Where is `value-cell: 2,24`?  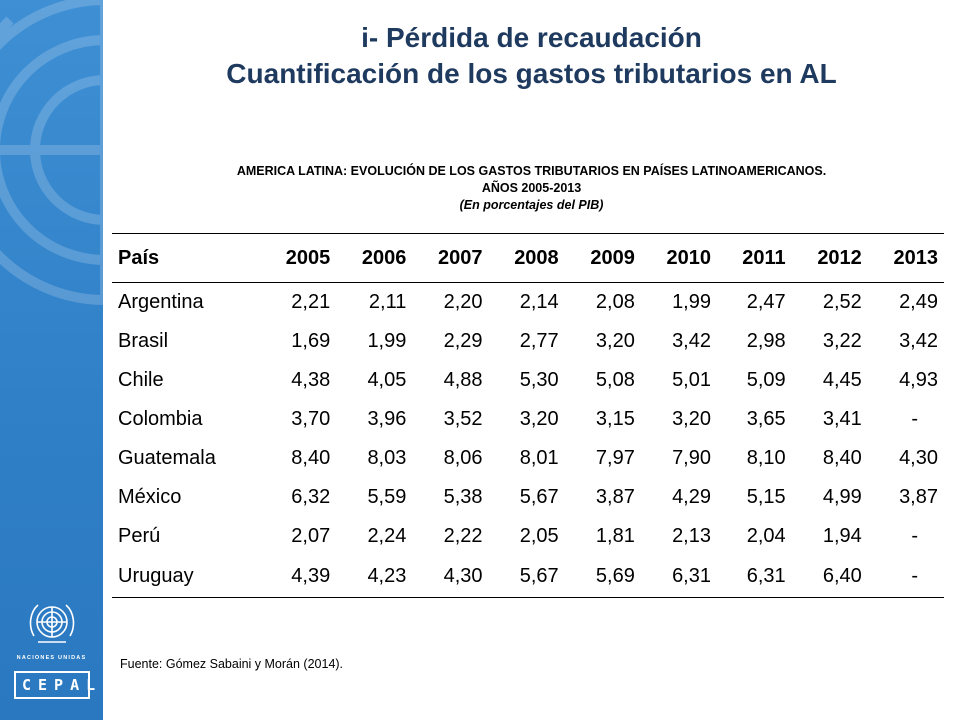 value-cell: 2,24 is located at coordinates (387, 536).